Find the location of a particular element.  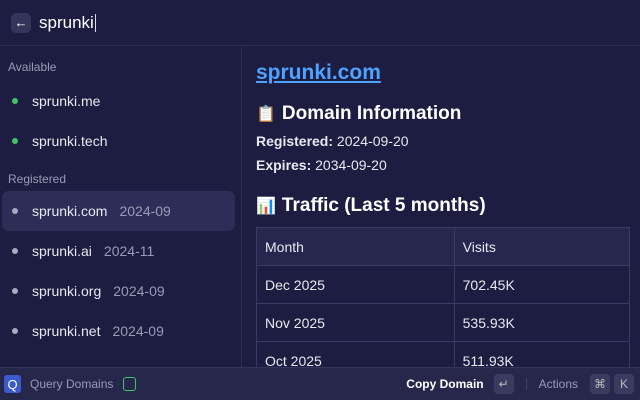

expires-value: 2034-09-20 is located at coordinates (351, 165).